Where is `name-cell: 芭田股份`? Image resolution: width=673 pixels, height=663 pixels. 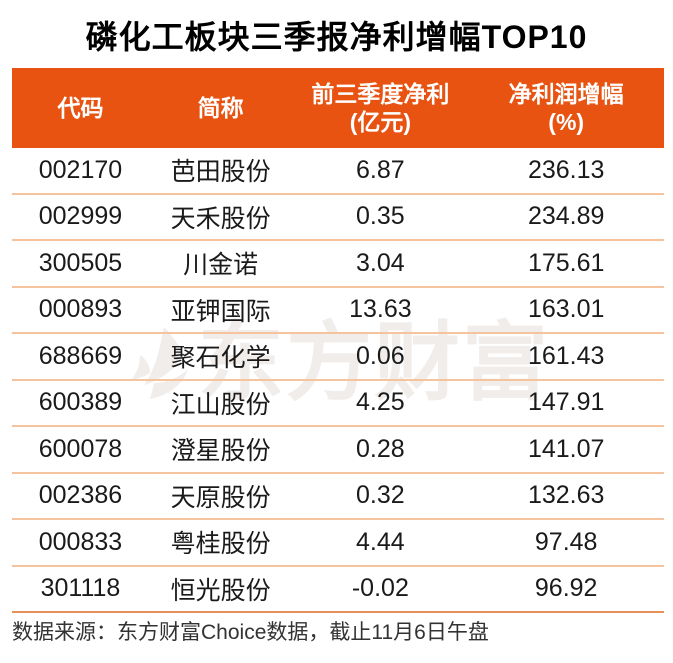 name-cell: 芭田股份 is located at coordinates (220, 172).